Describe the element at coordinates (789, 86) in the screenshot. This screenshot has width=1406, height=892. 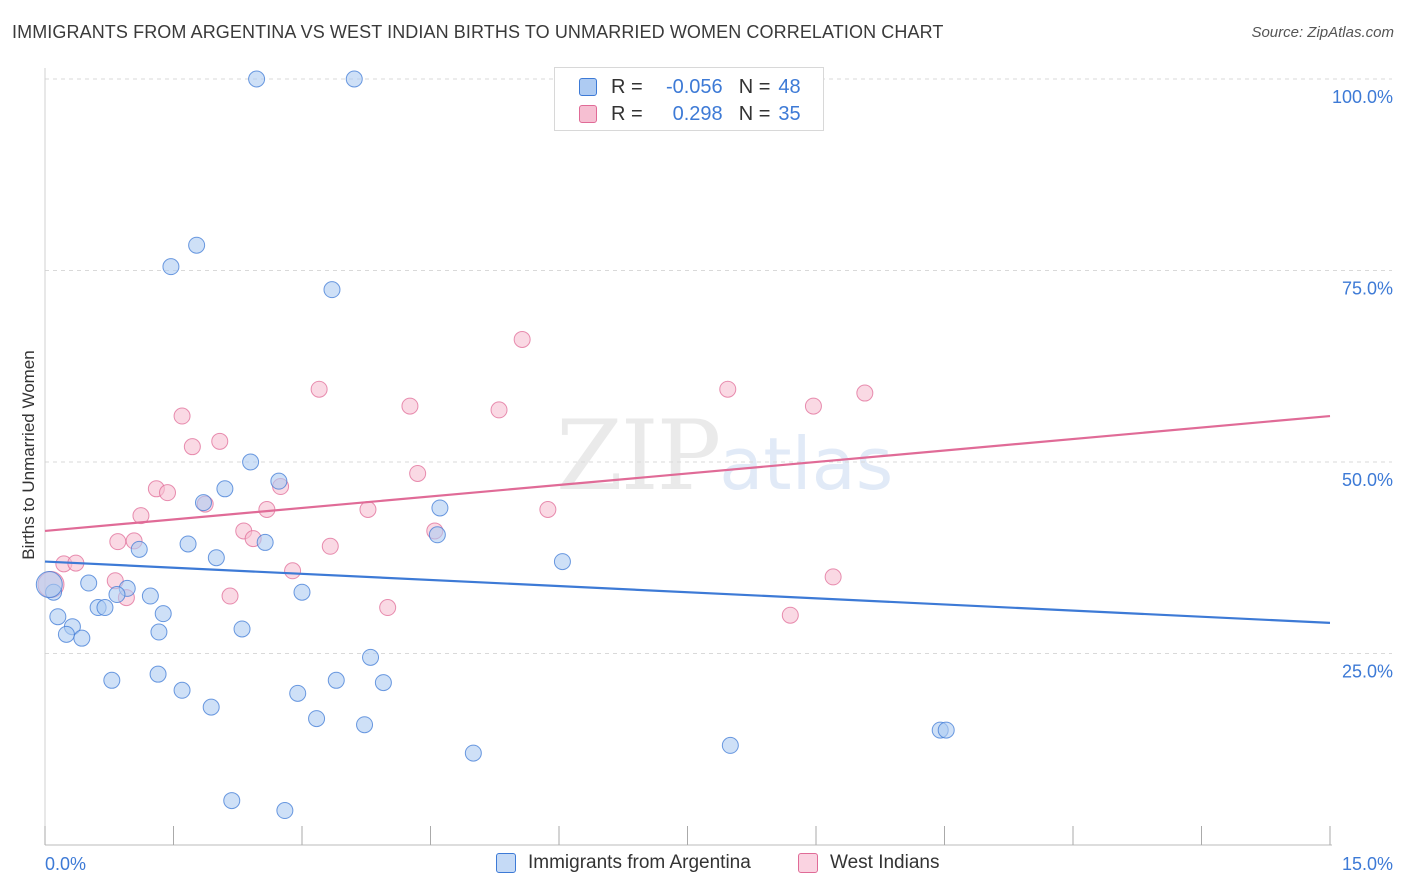
I see `legend-n-value: 48` at that location.